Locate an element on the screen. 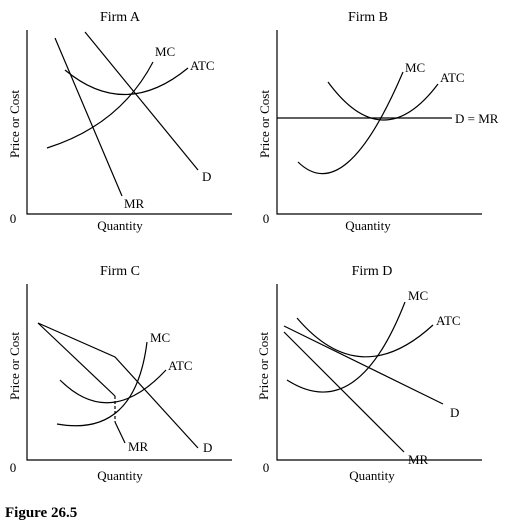 This screenshot has width=507, height=525. panel-title: Firm D is located at coordinates (372, 271).